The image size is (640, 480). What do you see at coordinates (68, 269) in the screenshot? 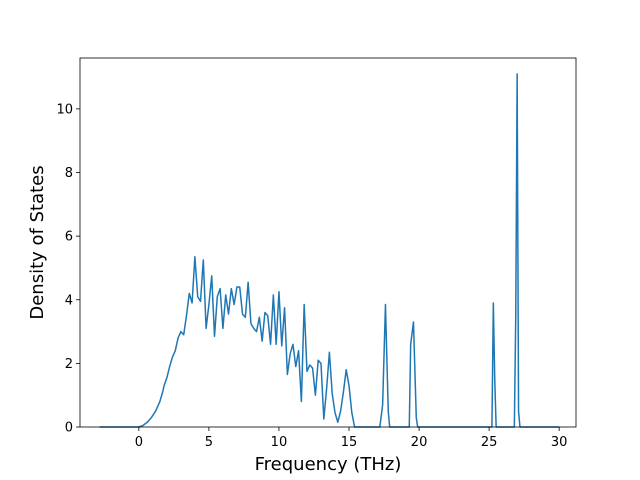
I see `y-axis: 0 2 4 6 8 10` at bounding box center [68, 269].